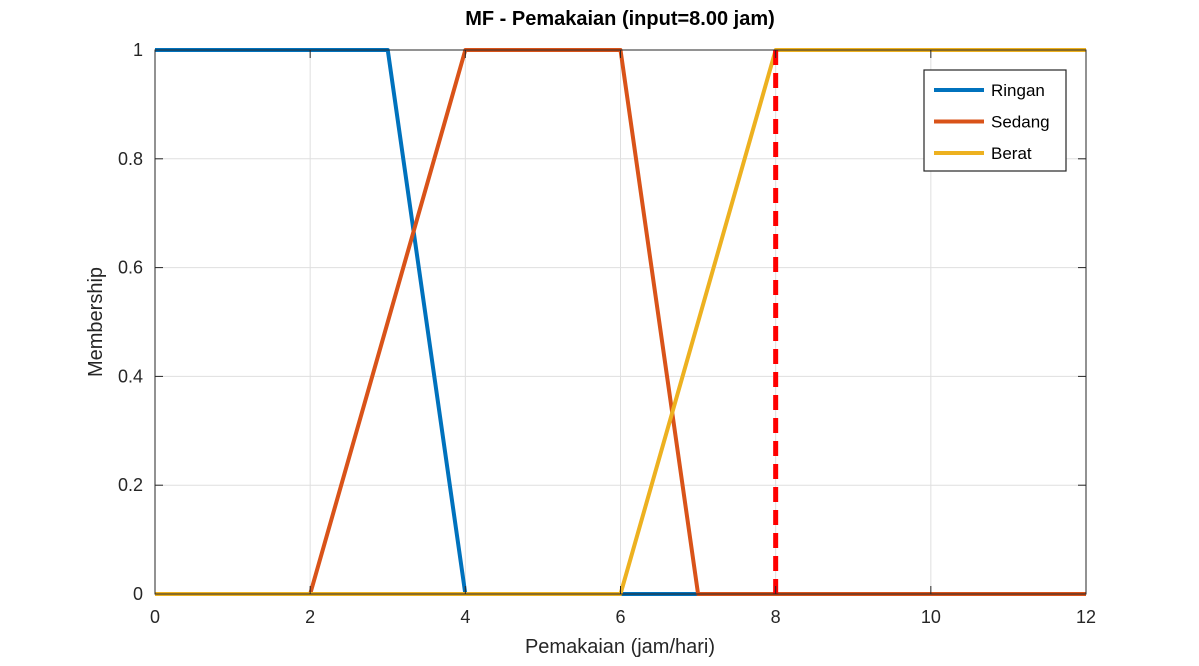  I want to click on legend-label-berat: Berat, so click(1011, 153).